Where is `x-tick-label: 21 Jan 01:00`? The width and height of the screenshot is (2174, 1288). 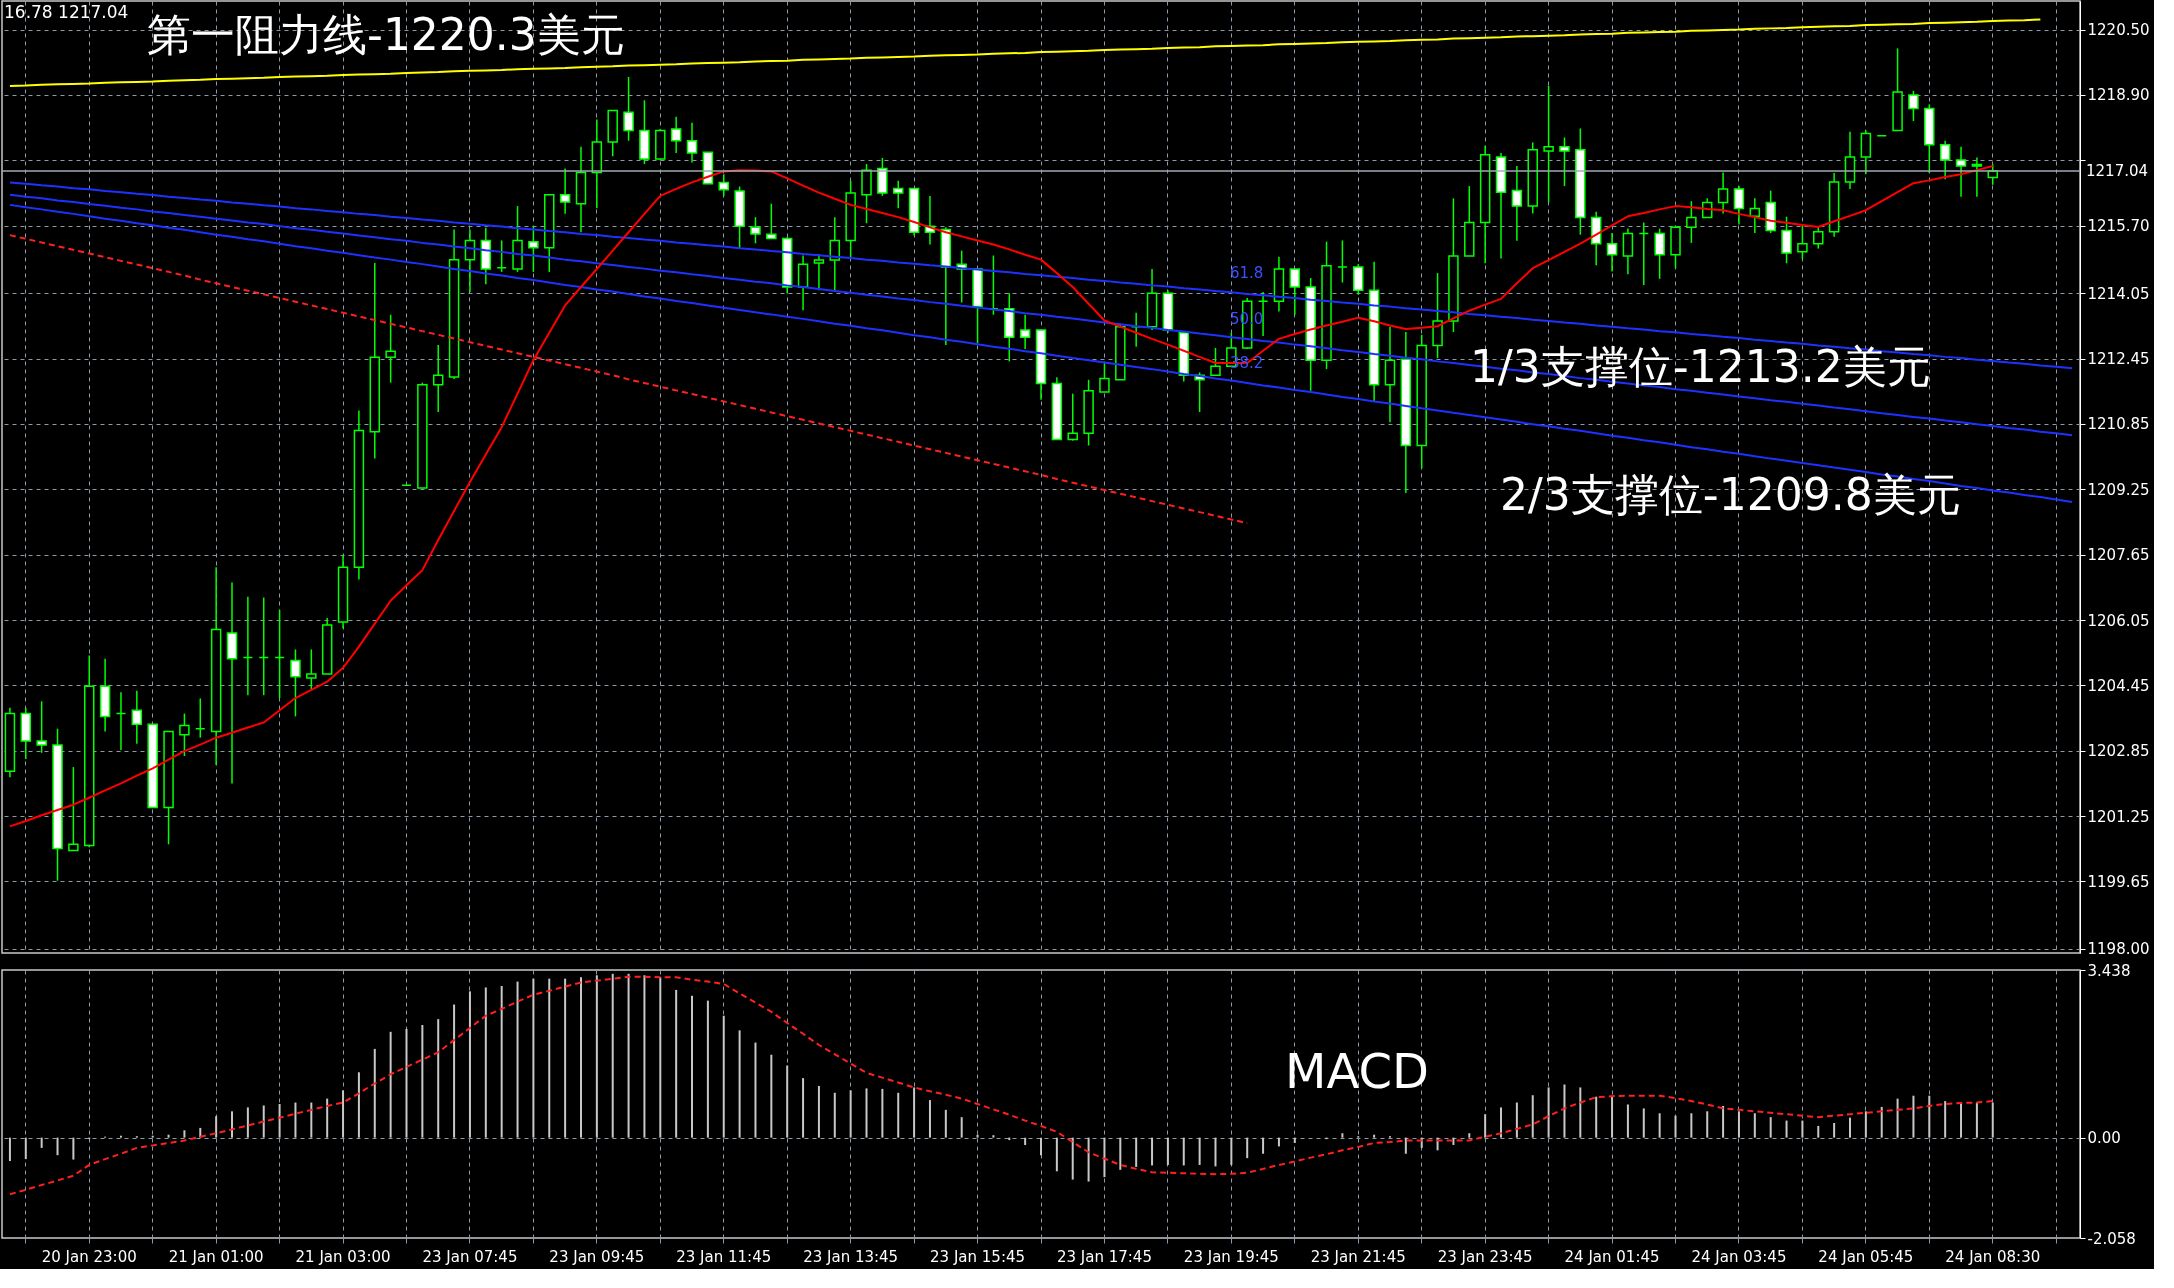 x-tick-label: 21 Jan 01:00 is located at coordinates (216, 1256).